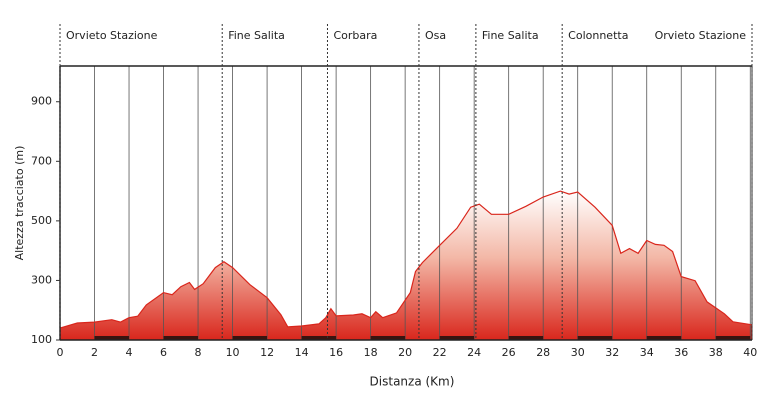  I want to click on x-tick-label: 22, so click(440, 352).